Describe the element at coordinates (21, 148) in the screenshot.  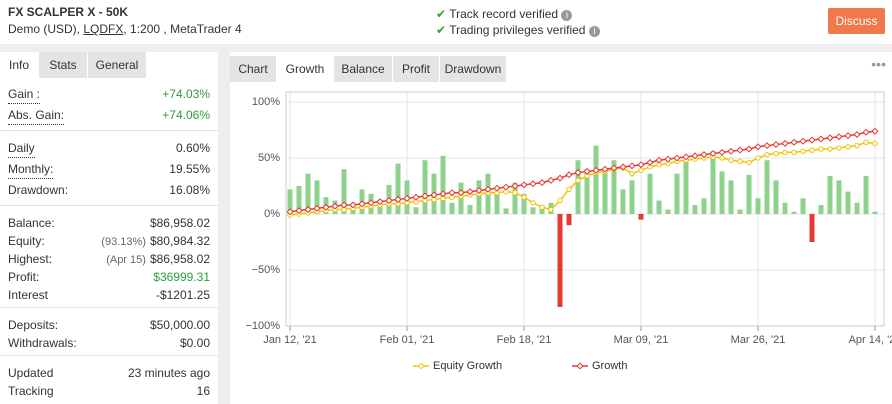
I see `stat-label: Daily` at that location.